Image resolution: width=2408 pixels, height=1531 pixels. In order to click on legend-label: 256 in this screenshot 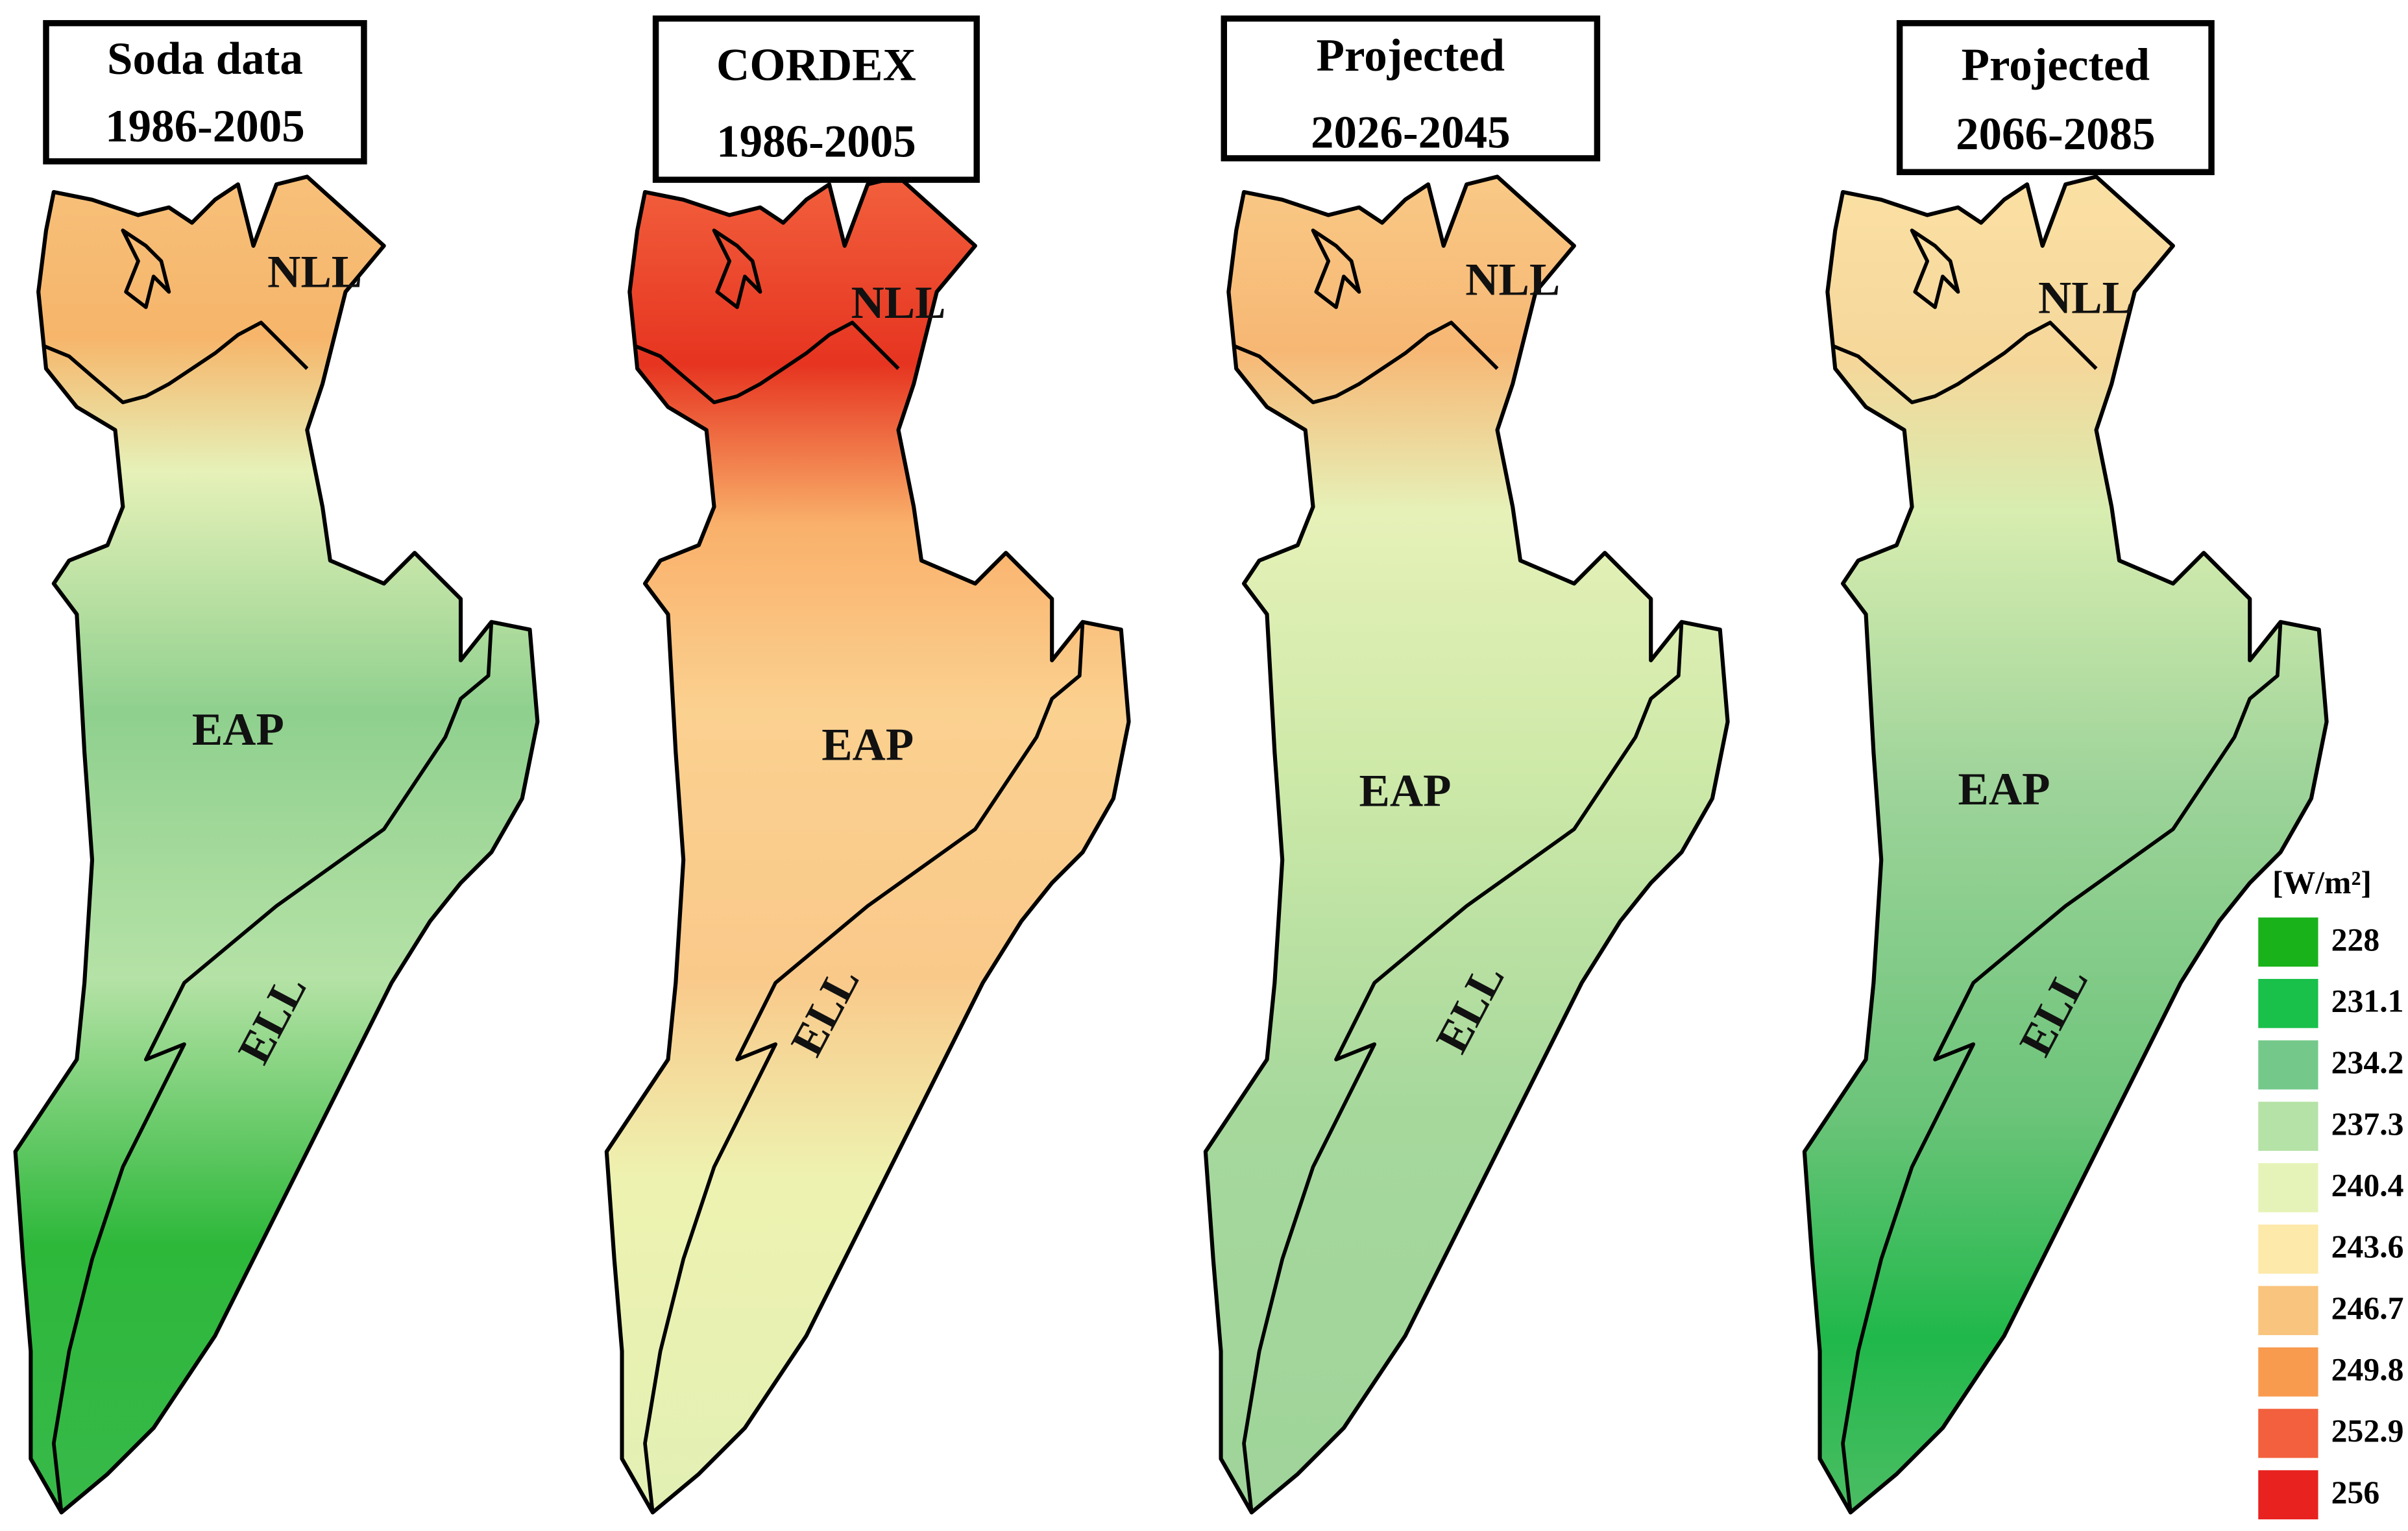, I will do `click(2355, 1492)`.